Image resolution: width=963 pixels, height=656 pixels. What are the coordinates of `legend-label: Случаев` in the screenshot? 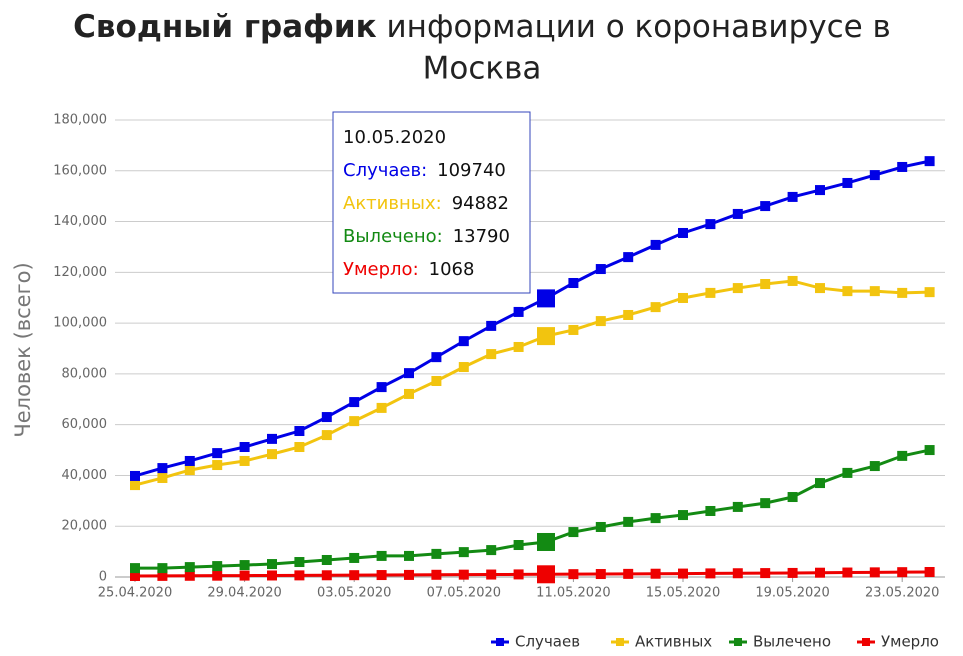 It's located at (547, 642).